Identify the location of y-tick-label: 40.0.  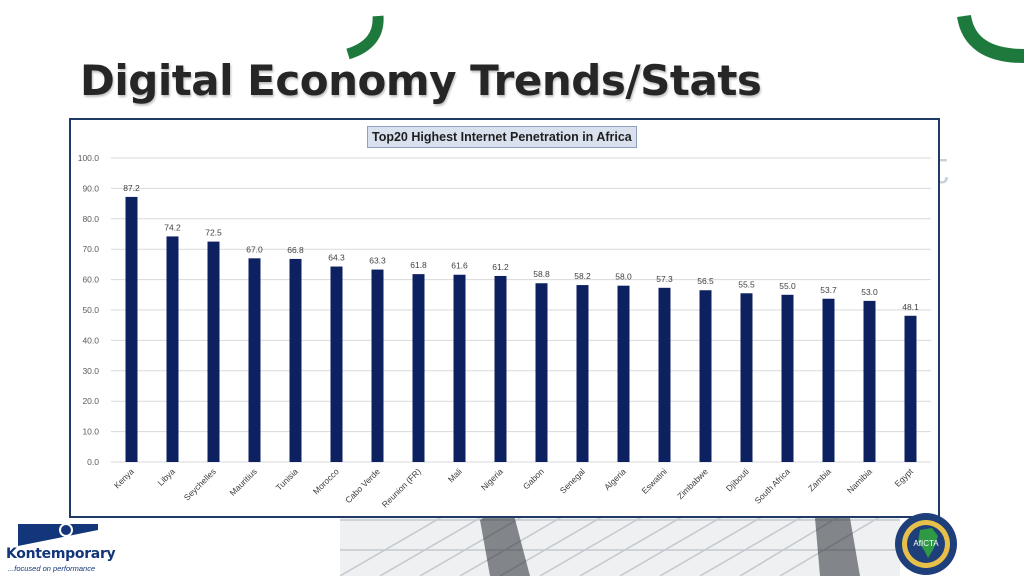
(90, 340).